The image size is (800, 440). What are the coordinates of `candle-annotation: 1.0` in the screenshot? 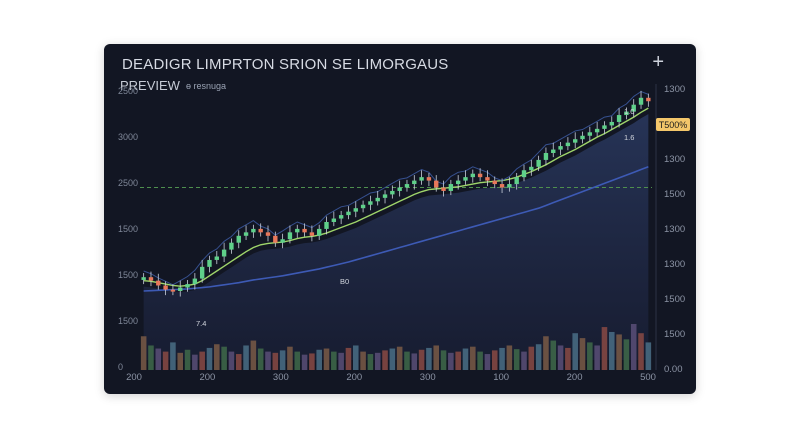 It's located at (629, 111).